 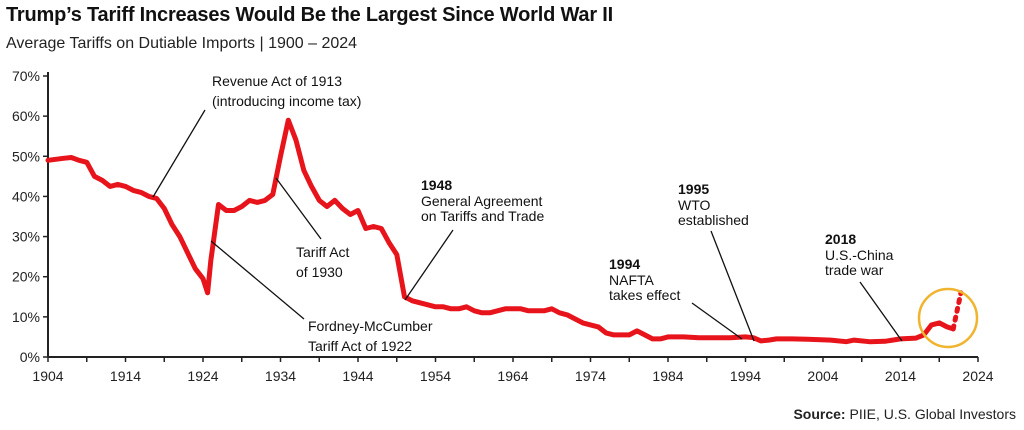 What do you see at coordinates (624, 264) in the screenshot?
I see `annotation-year: 1994` at bounding box center [624, 264].